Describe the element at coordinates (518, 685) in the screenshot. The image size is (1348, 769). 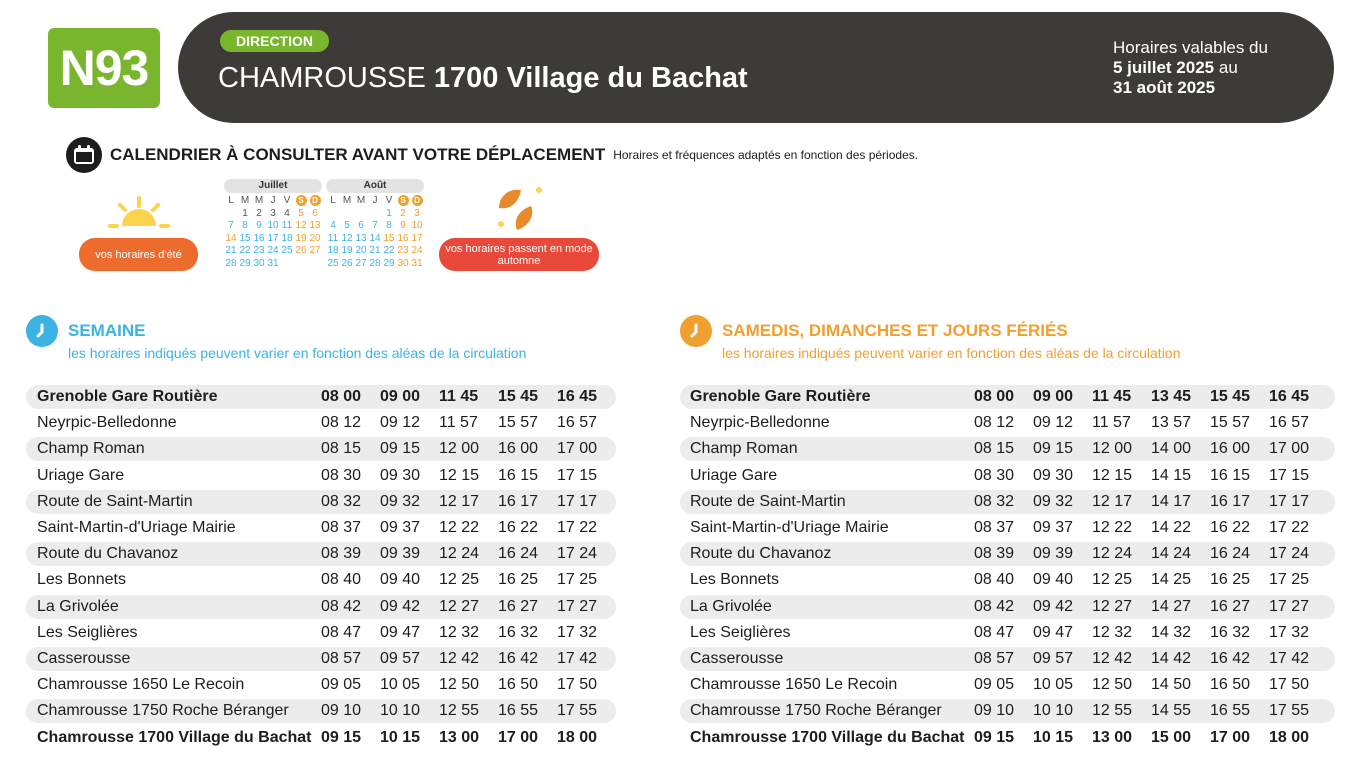
I see `departure-time: 16 50` at that location.